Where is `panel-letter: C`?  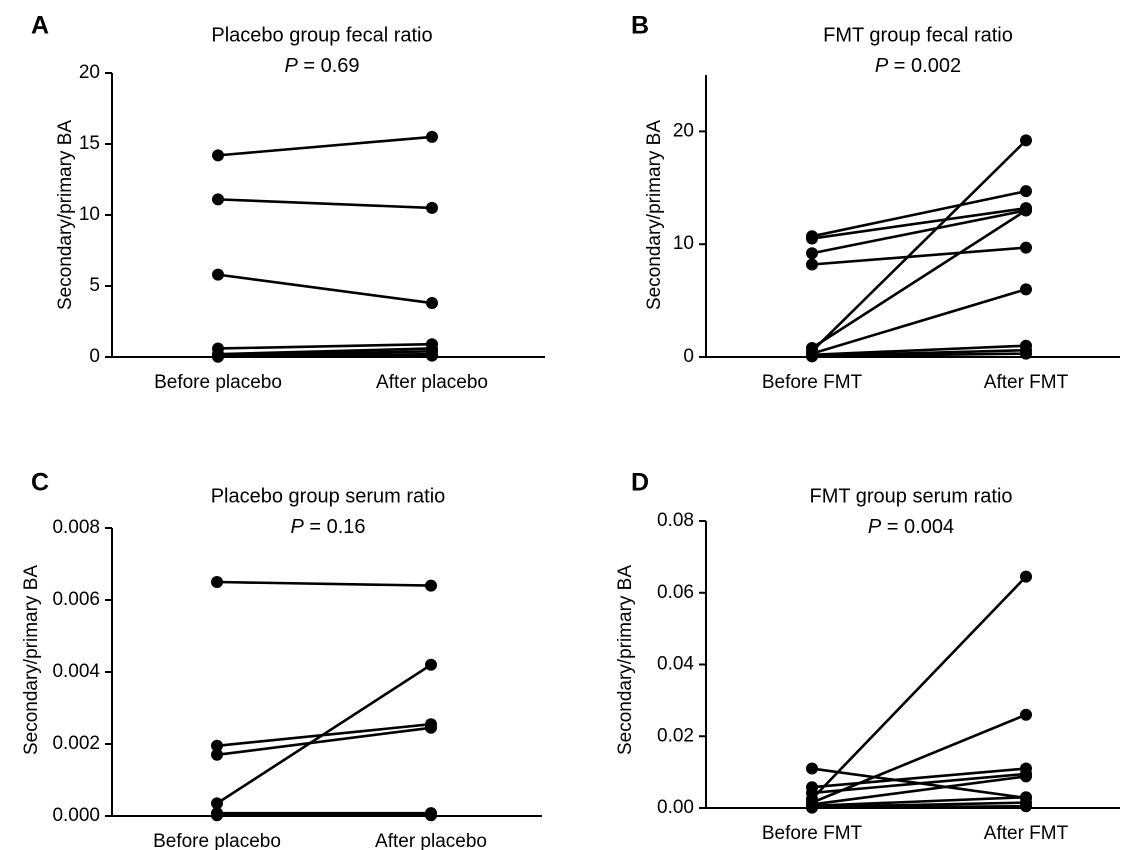
panel-letter: C is located at coordinates (40, 483).